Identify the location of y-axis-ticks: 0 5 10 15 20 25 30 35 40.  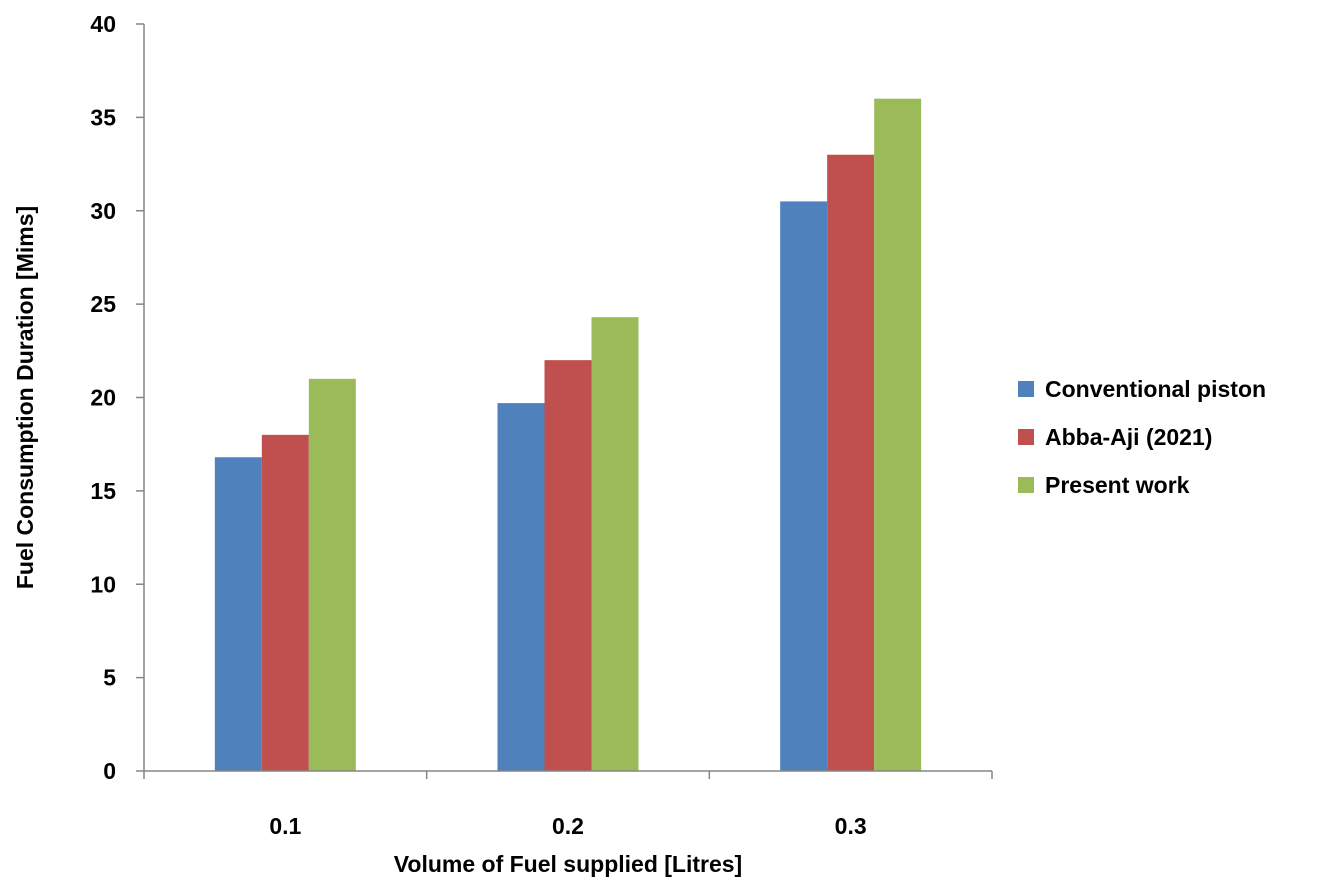
(117, 397).